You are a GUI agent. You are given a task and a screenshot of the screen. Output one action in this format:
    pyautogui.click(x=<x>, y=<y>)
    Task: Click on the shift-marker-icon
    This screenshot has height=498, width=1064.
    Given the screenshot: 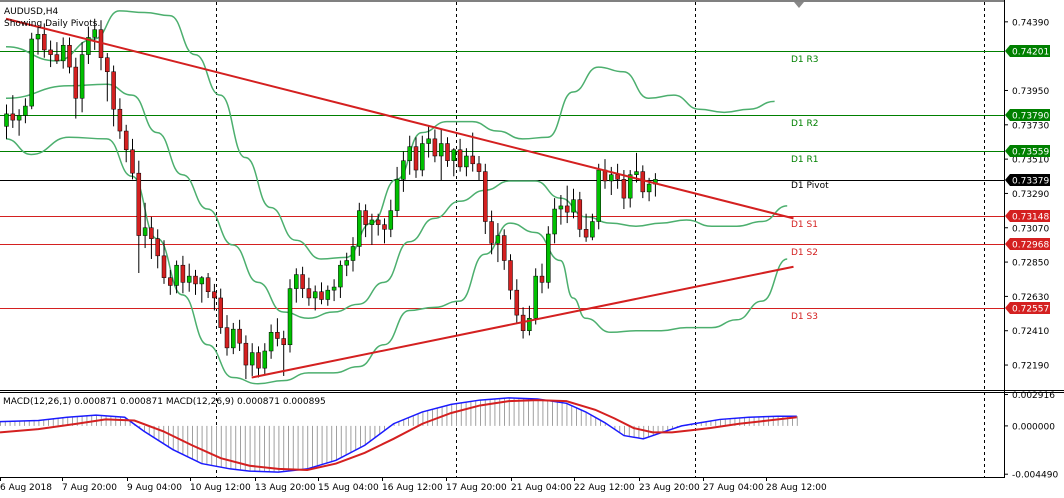 What is the action you would take?
    pyautogui.click(x=799, y=5)
    